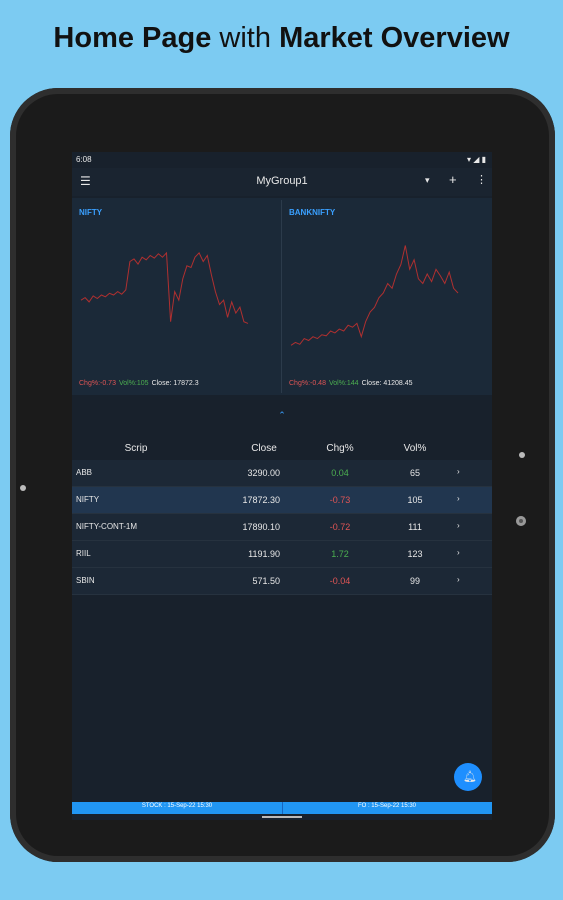 The height and width of the screenshot is (900, 563). Describe the element at coordinates (340, 473) in the screenshot. I see `chg: 0.04` at that location.